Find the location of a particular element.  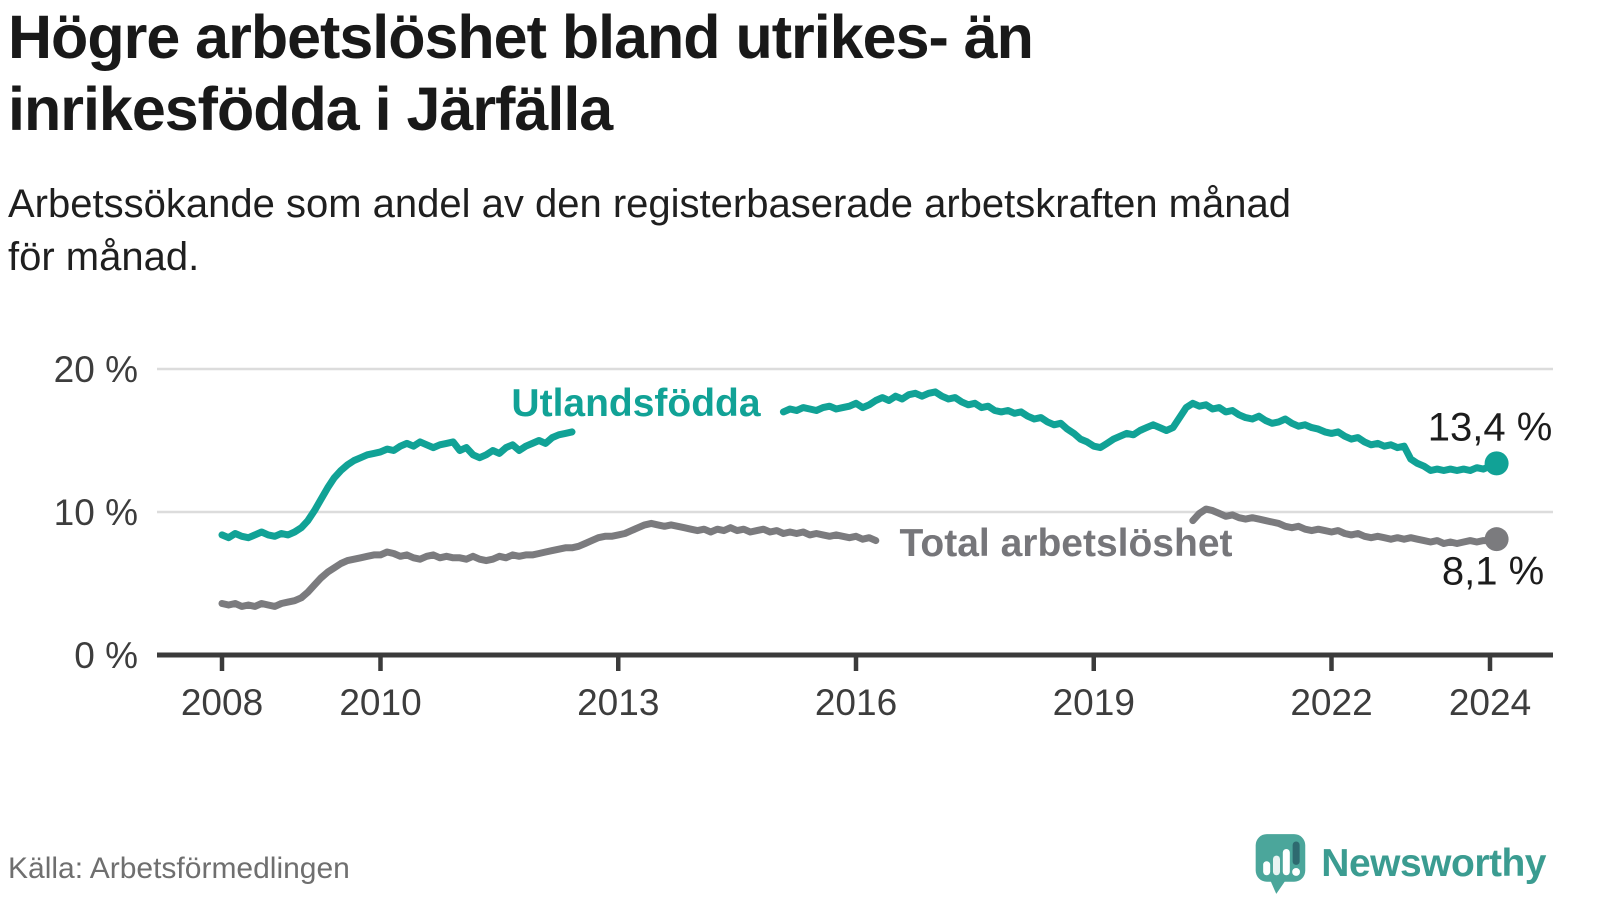

x-tick-label: 2022 is located at coordinates (1331, 702).